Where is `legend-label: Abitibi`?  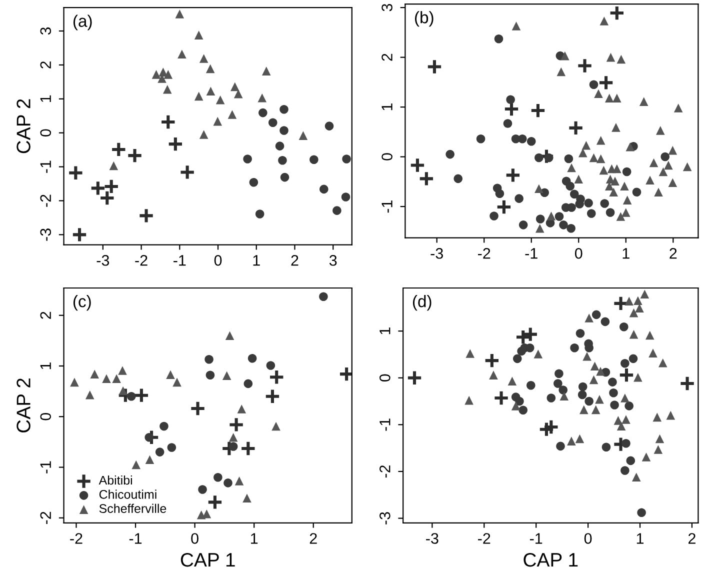
legend-label: Abitibi is located at coordinates (115, 480).